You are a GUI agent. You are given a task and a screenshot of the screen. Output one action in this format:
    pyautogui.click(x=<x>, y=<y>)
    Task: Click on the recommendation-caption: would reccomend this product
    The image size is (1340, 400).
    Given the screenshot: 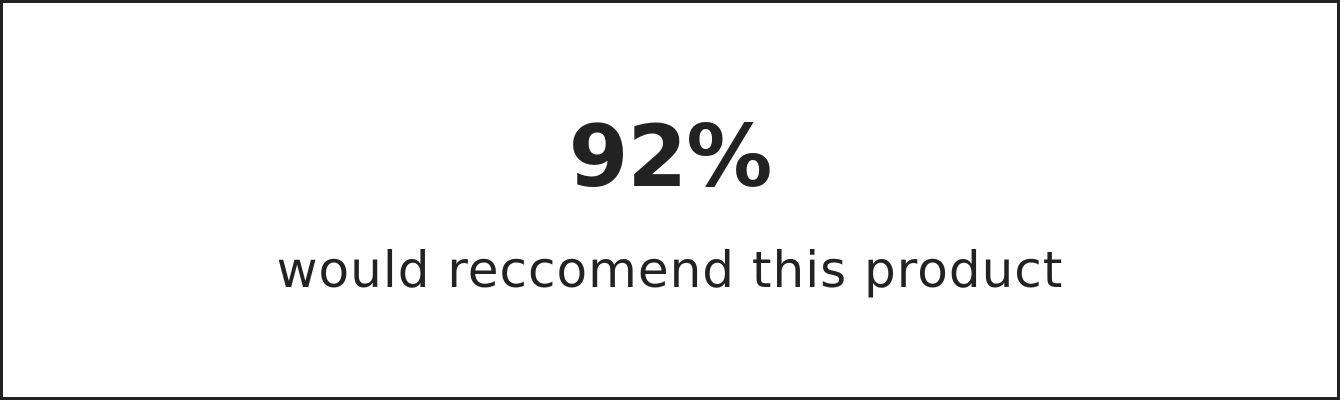 What is the action you would take?
    pyautogui.click(x=670, y=270)
    